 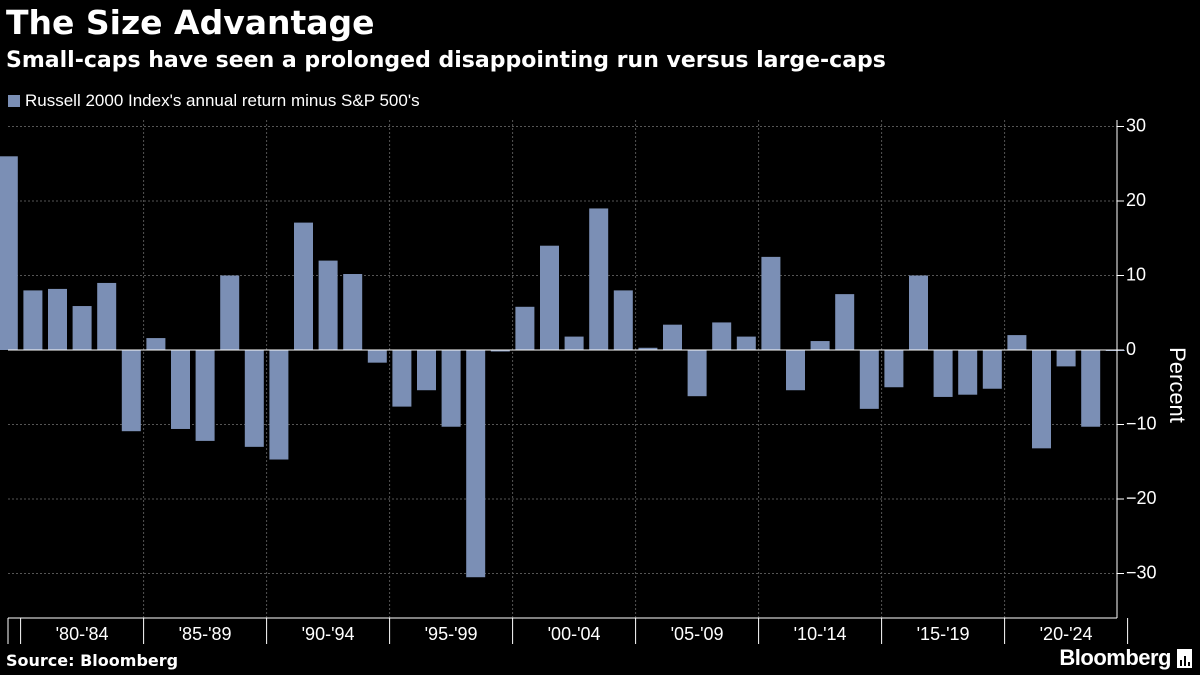 What do you see at coordinates (1115, 657) in the screenshot?
I see `brand-wordmark: Bloomberg` at bounding box center [1115, 657].